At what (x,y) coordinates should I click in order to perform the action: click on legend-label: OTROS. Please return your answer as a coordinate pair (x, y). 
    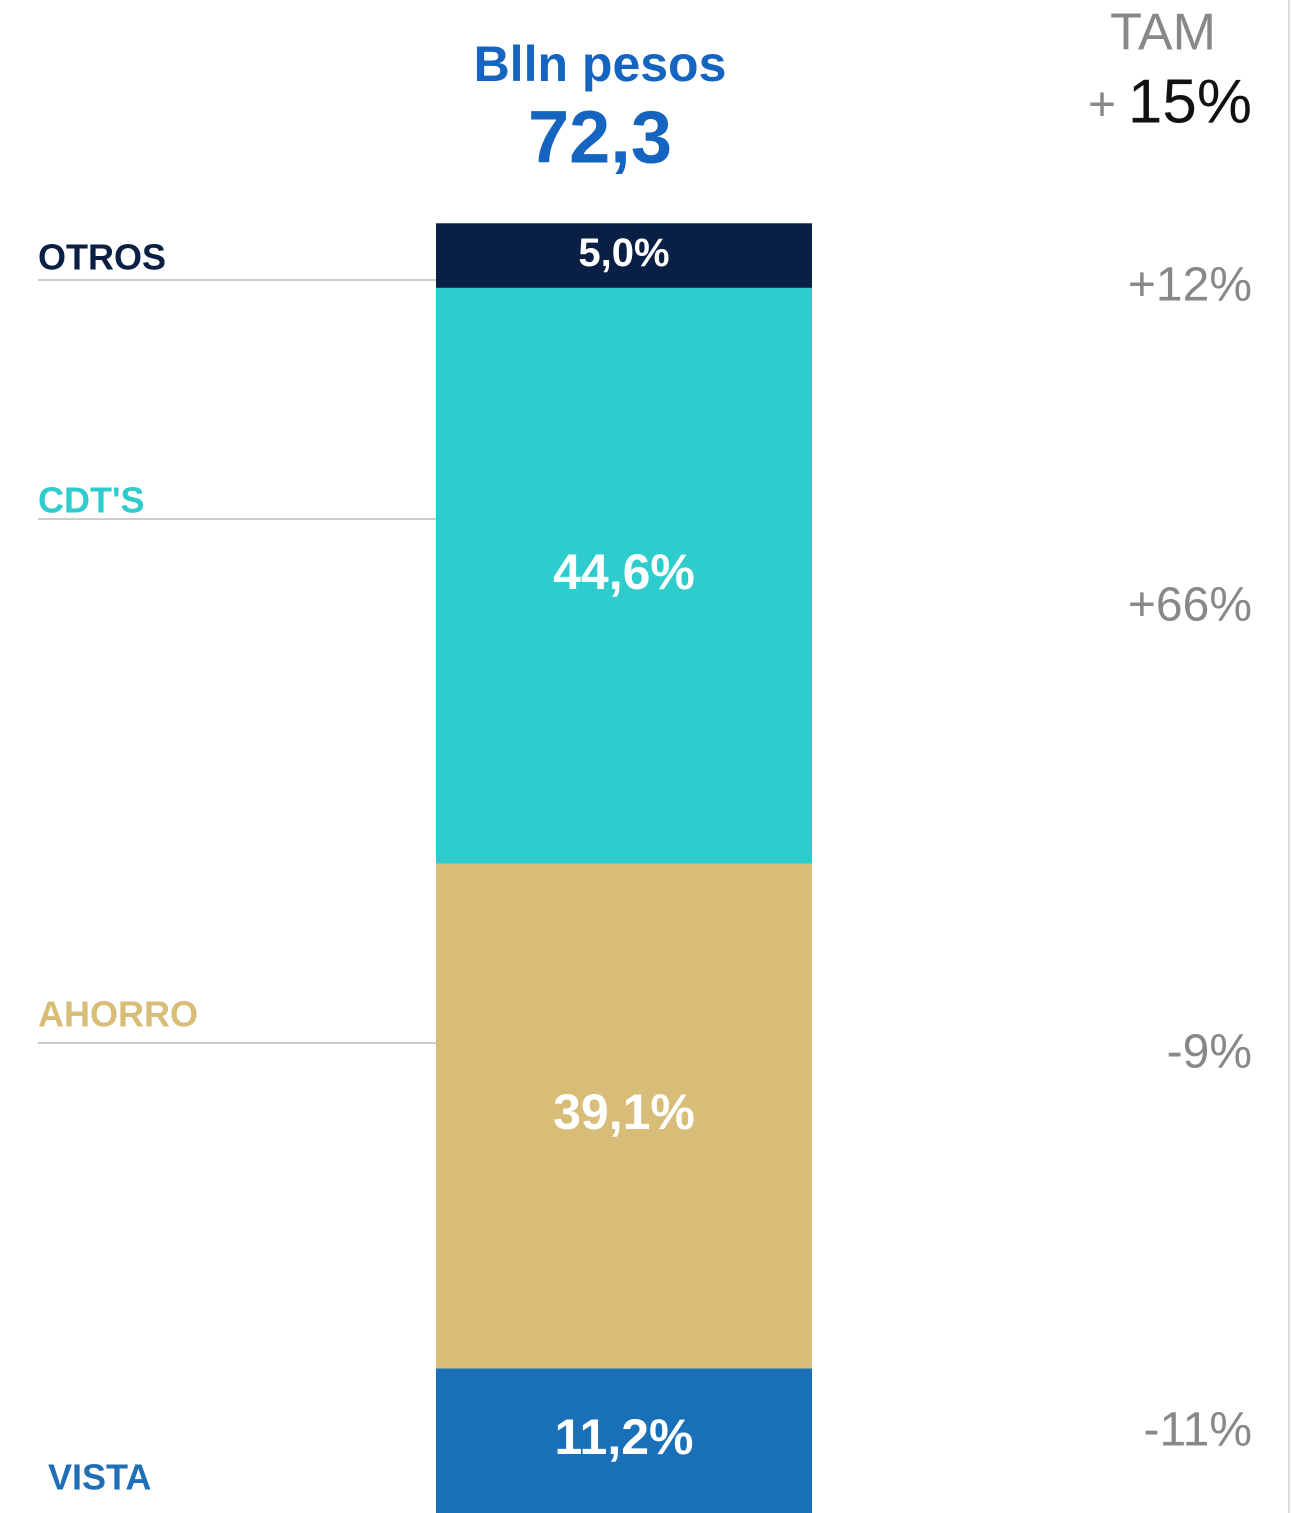
    Looking at the image, I should click on (102, 257).